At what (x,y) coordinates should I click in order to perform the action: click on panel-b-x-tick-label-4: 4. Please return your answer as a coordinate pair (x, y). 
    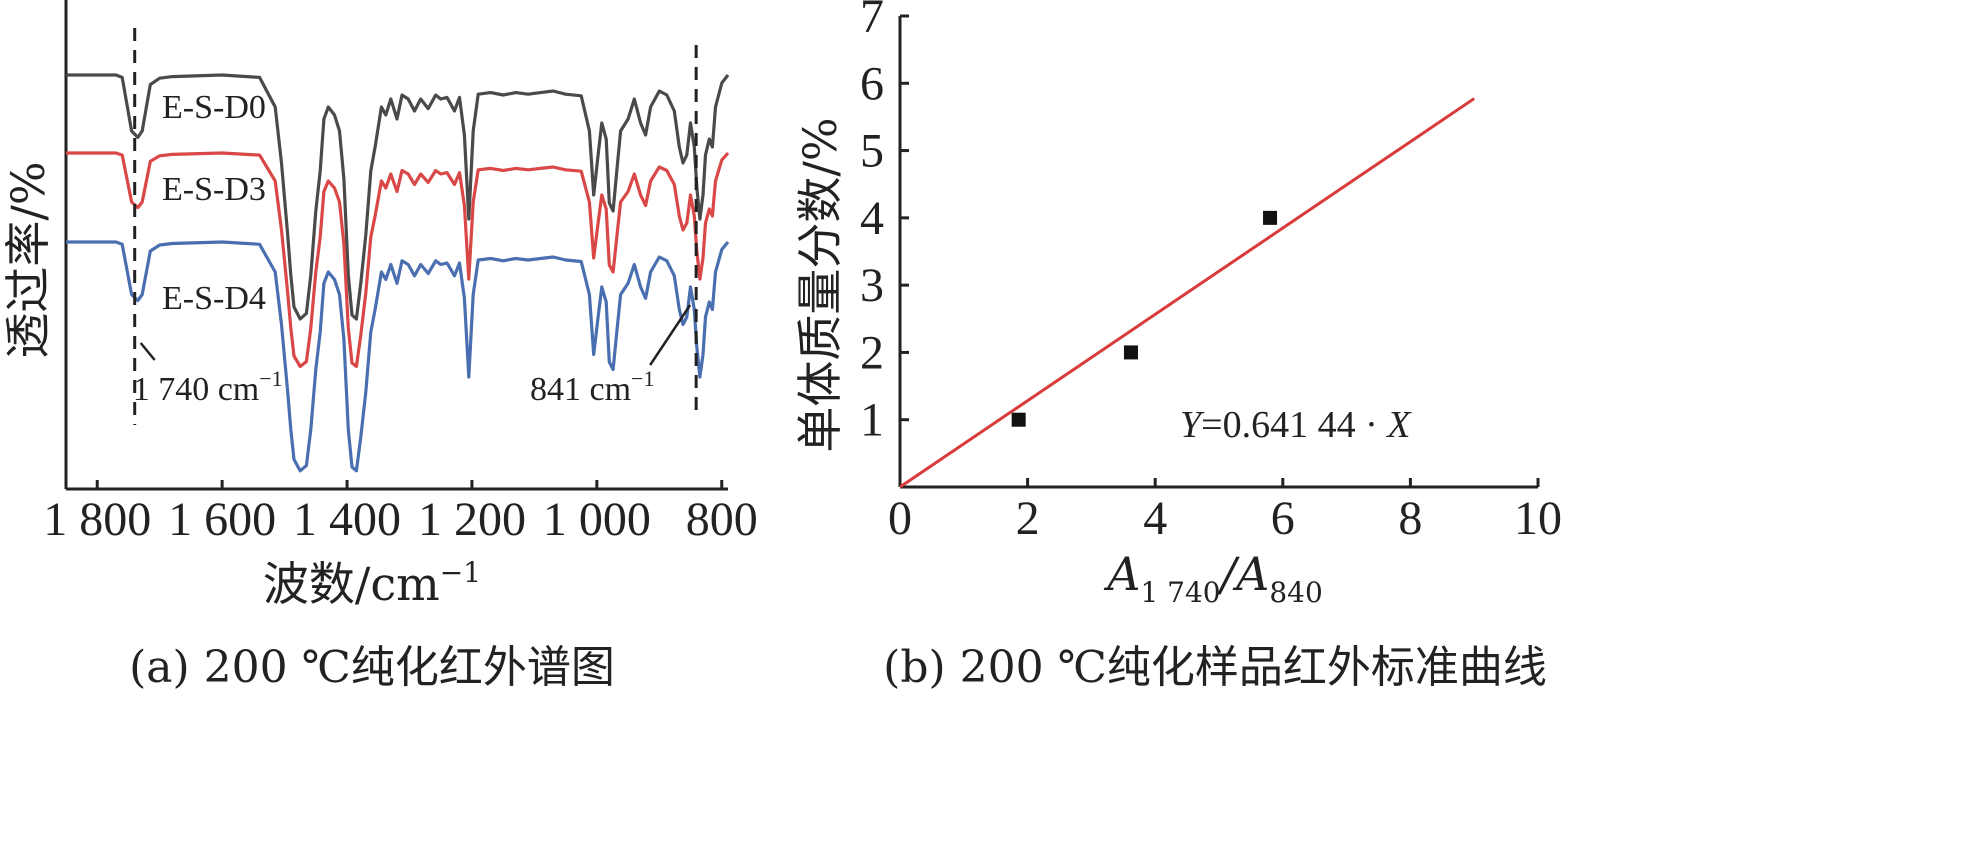
    Looking at the image, I should click on (1155, 518).